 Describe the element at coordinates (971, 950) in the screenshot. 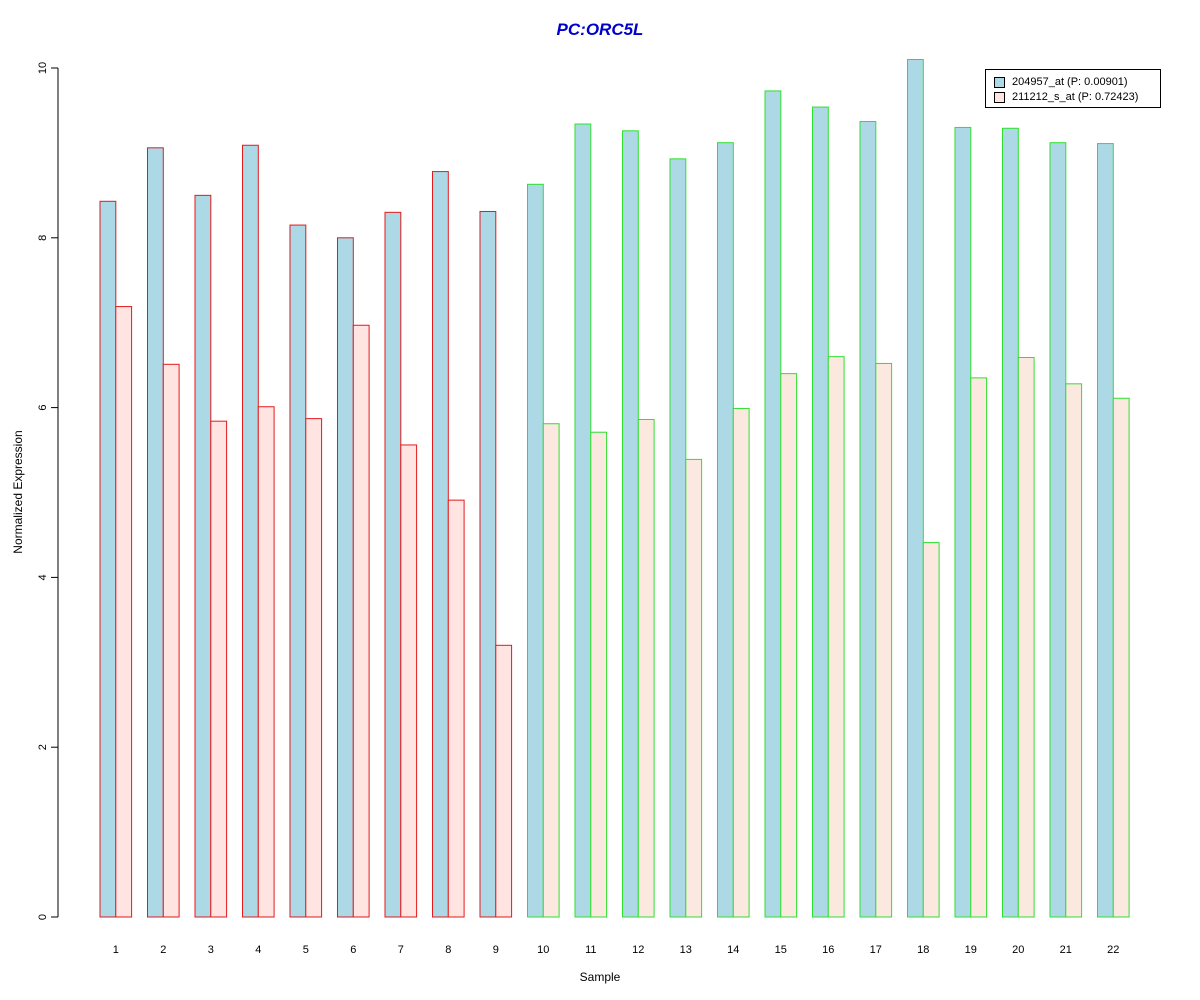

I see `x-tick-label: 19` at that location.